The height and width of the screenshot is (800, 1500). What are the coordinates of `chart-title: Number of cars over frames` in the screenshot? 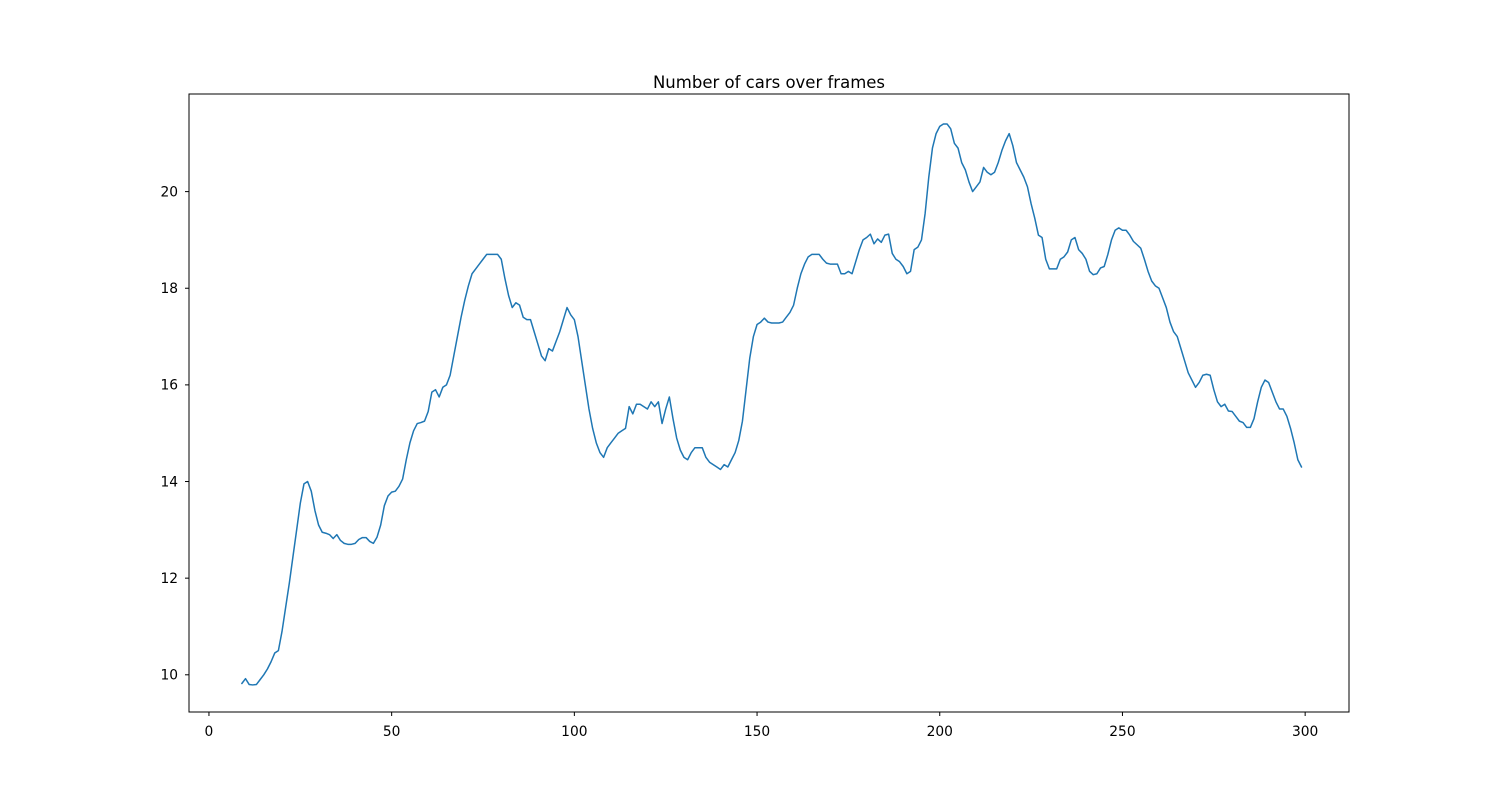 It's located at (769, 82).